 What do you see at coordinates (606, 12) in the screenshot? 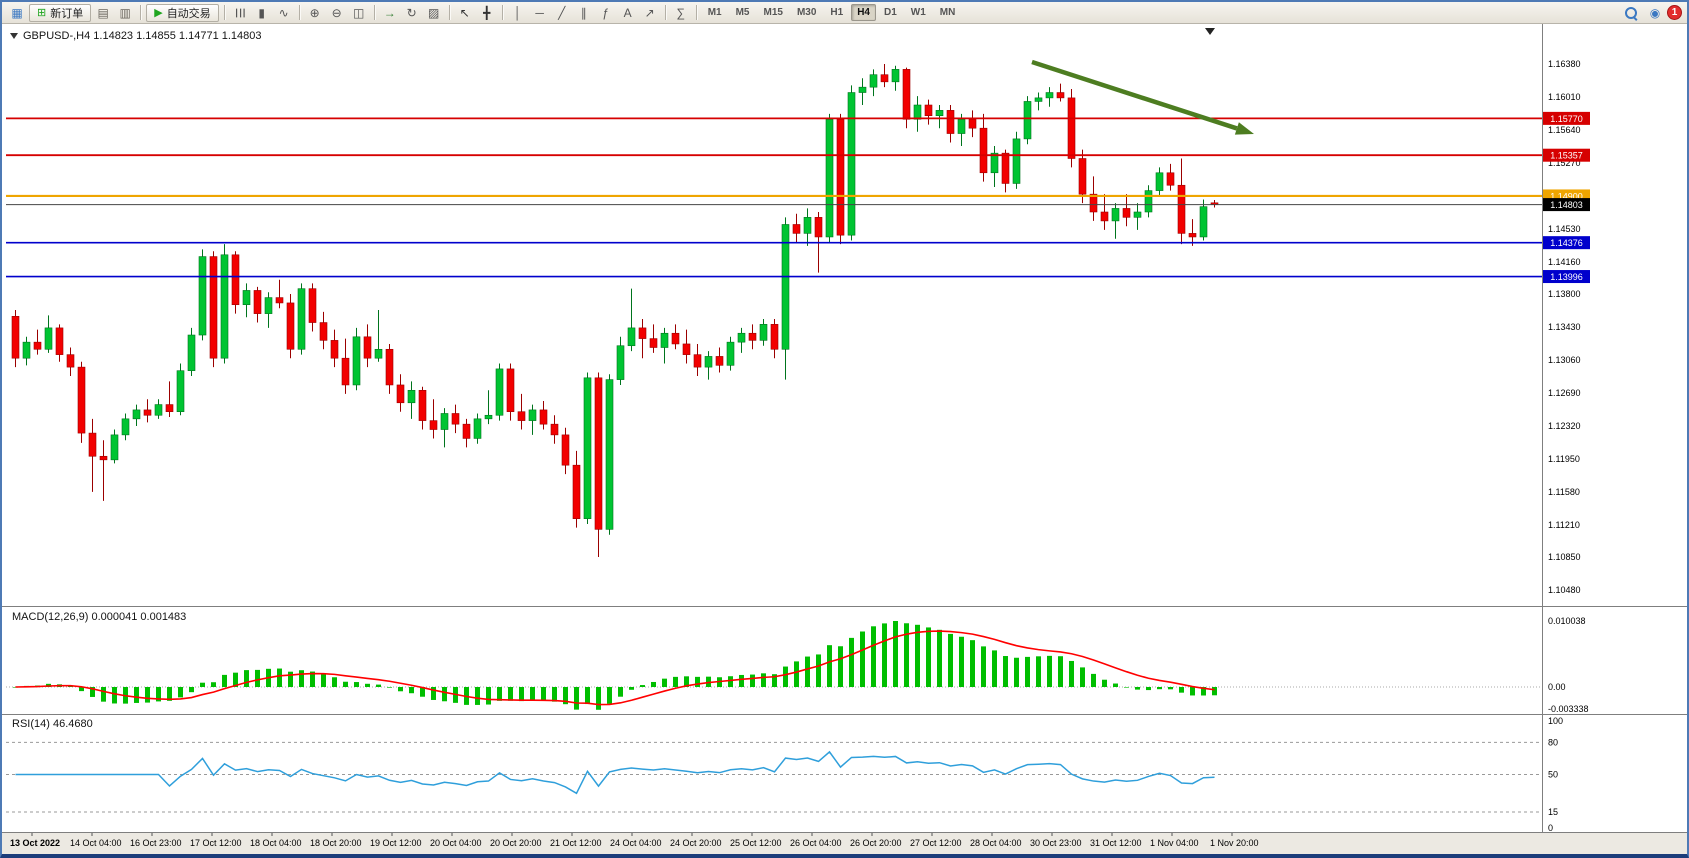
I see `fibonacci-icon: ƒ` at bounding box center [606, 12].